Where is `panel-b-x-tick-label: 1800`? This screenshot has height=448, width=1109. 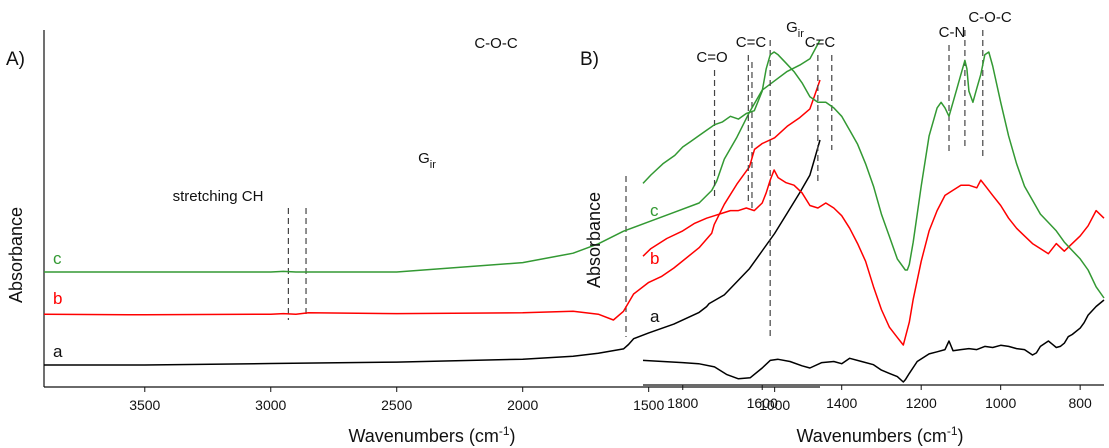
panel-b-x-tick-label: 1800 is located at coordinates (682, 403).